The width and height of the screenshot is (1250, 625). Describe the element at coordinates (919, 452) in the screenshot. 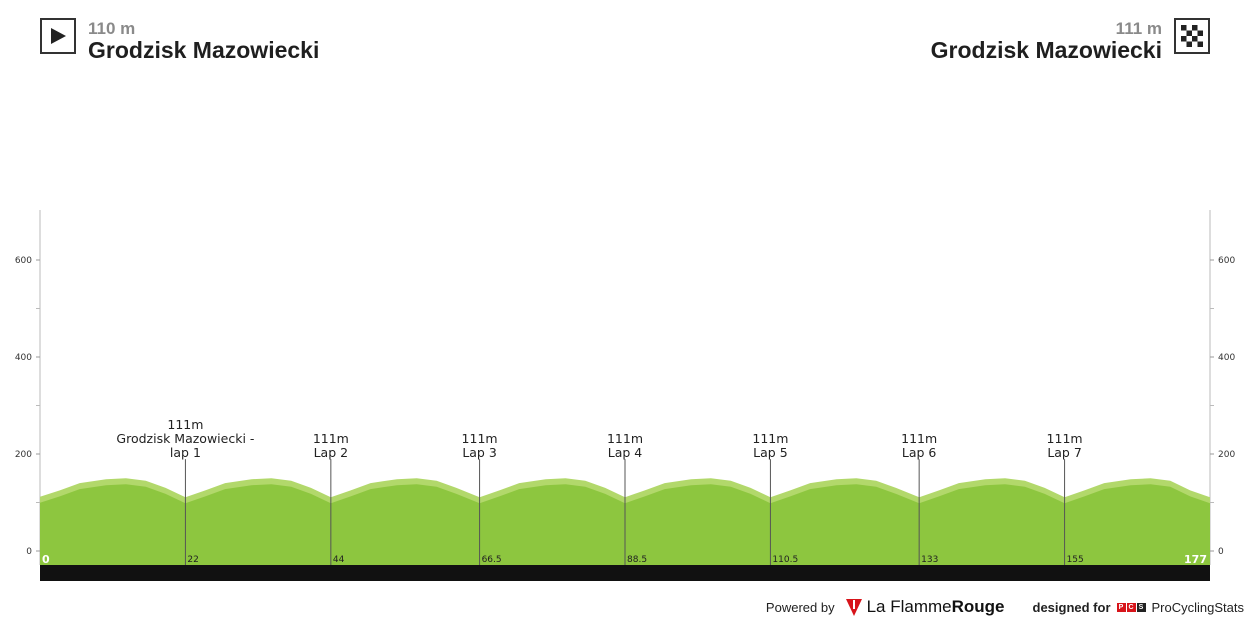

I see `waypoint-name-label: Lap 6` at that location.